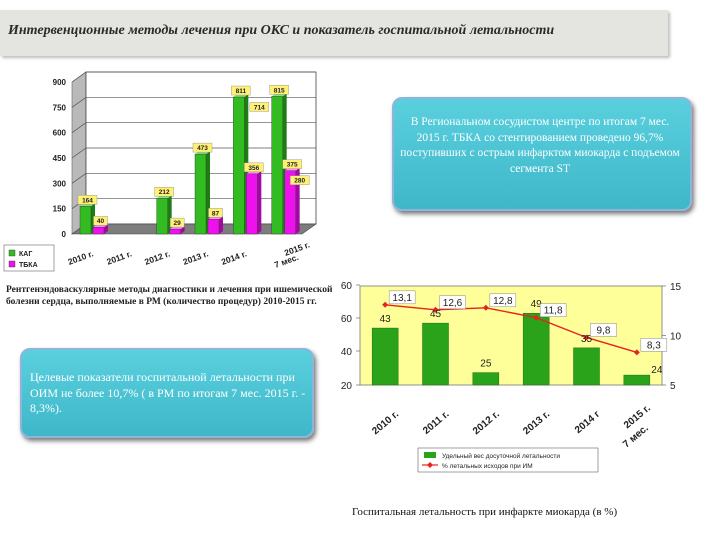  I want to click on y-tick-label: 150, so click(60, 209).